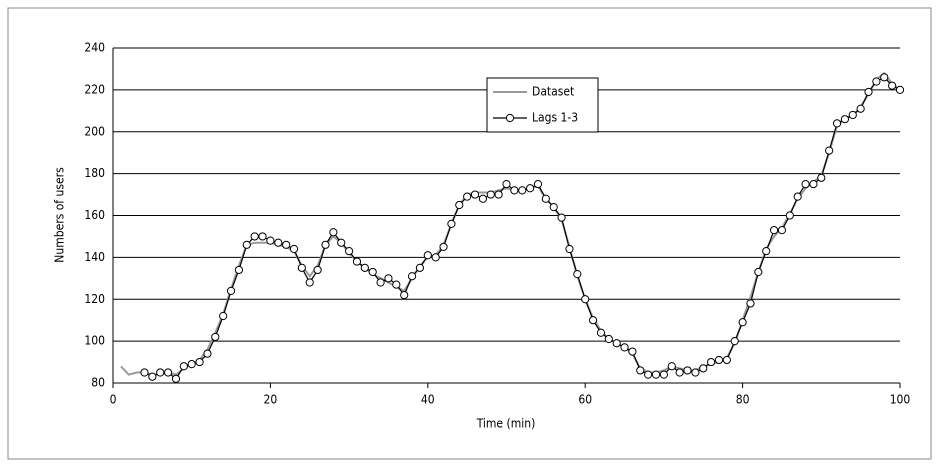 The image size is (940, 467). I want to click on y-tick-label: 220, so click(94, 89).